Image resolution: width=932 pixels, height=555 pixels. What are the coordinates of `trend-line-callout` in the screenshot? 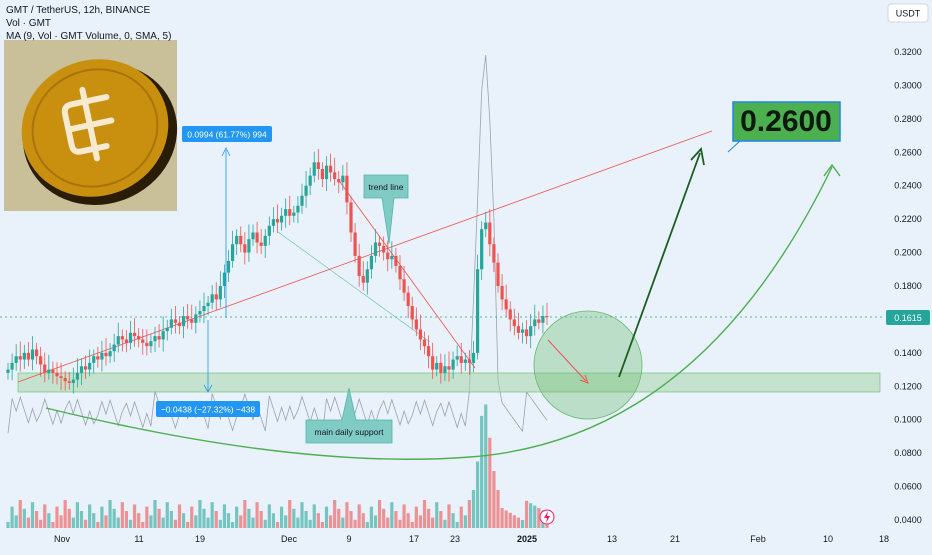 It's located at (386, 209).